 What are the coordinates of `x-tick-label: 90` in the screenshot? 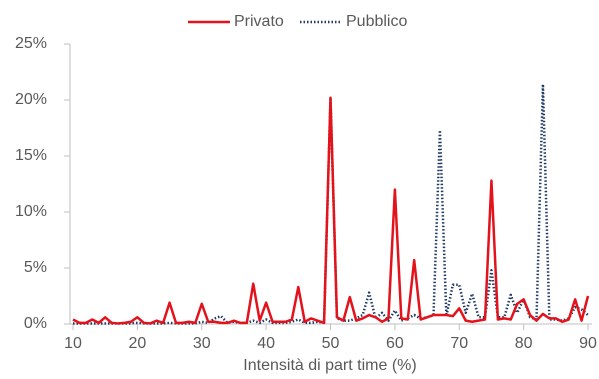 It's located at (588, 343).